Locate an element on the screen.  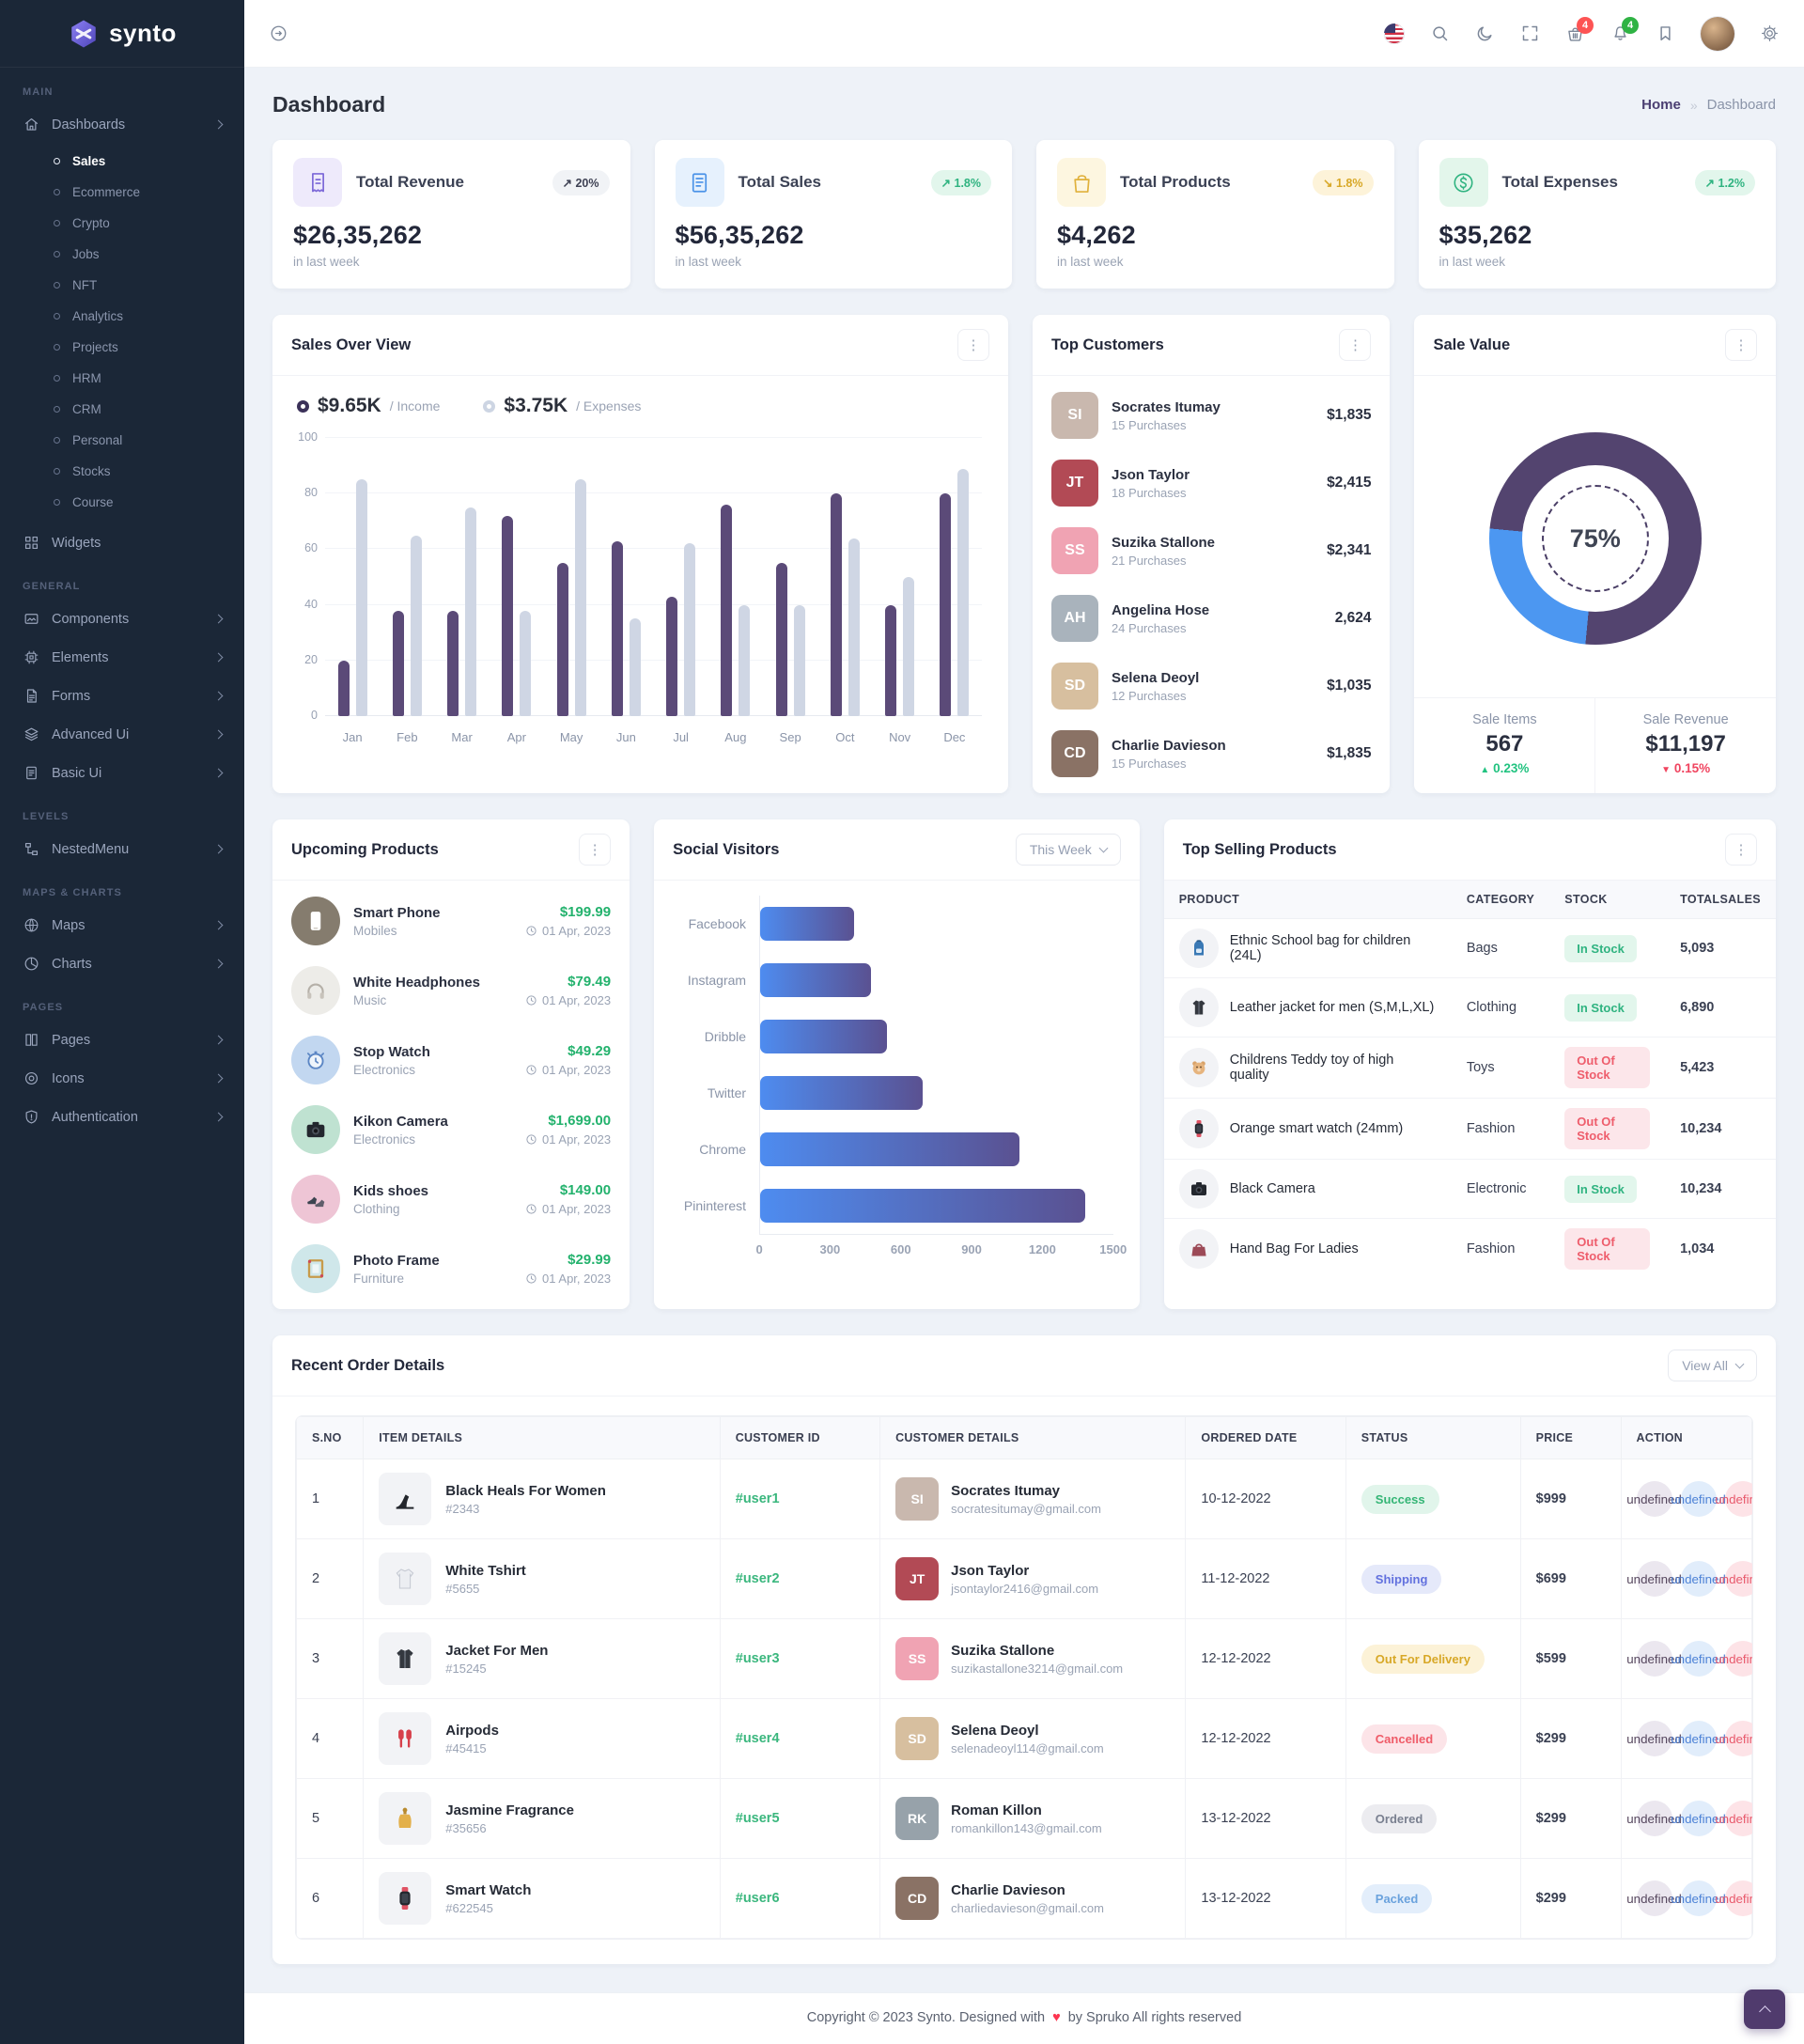
customer-info: Charlie Davieson 15 Purchases is located at coordinates (1213, 754).